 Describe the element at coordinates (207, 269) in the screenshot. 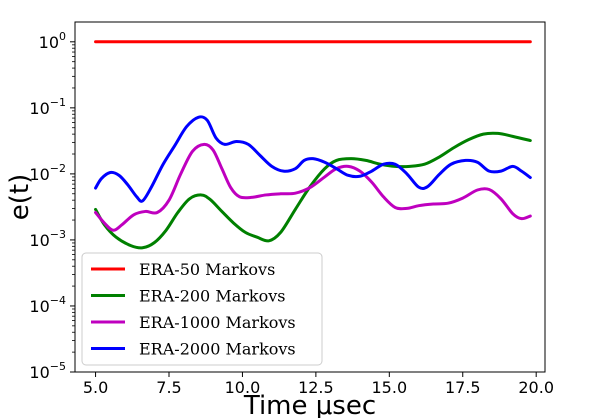

I see `legend-label: ERA-50 Markovs` at that location.